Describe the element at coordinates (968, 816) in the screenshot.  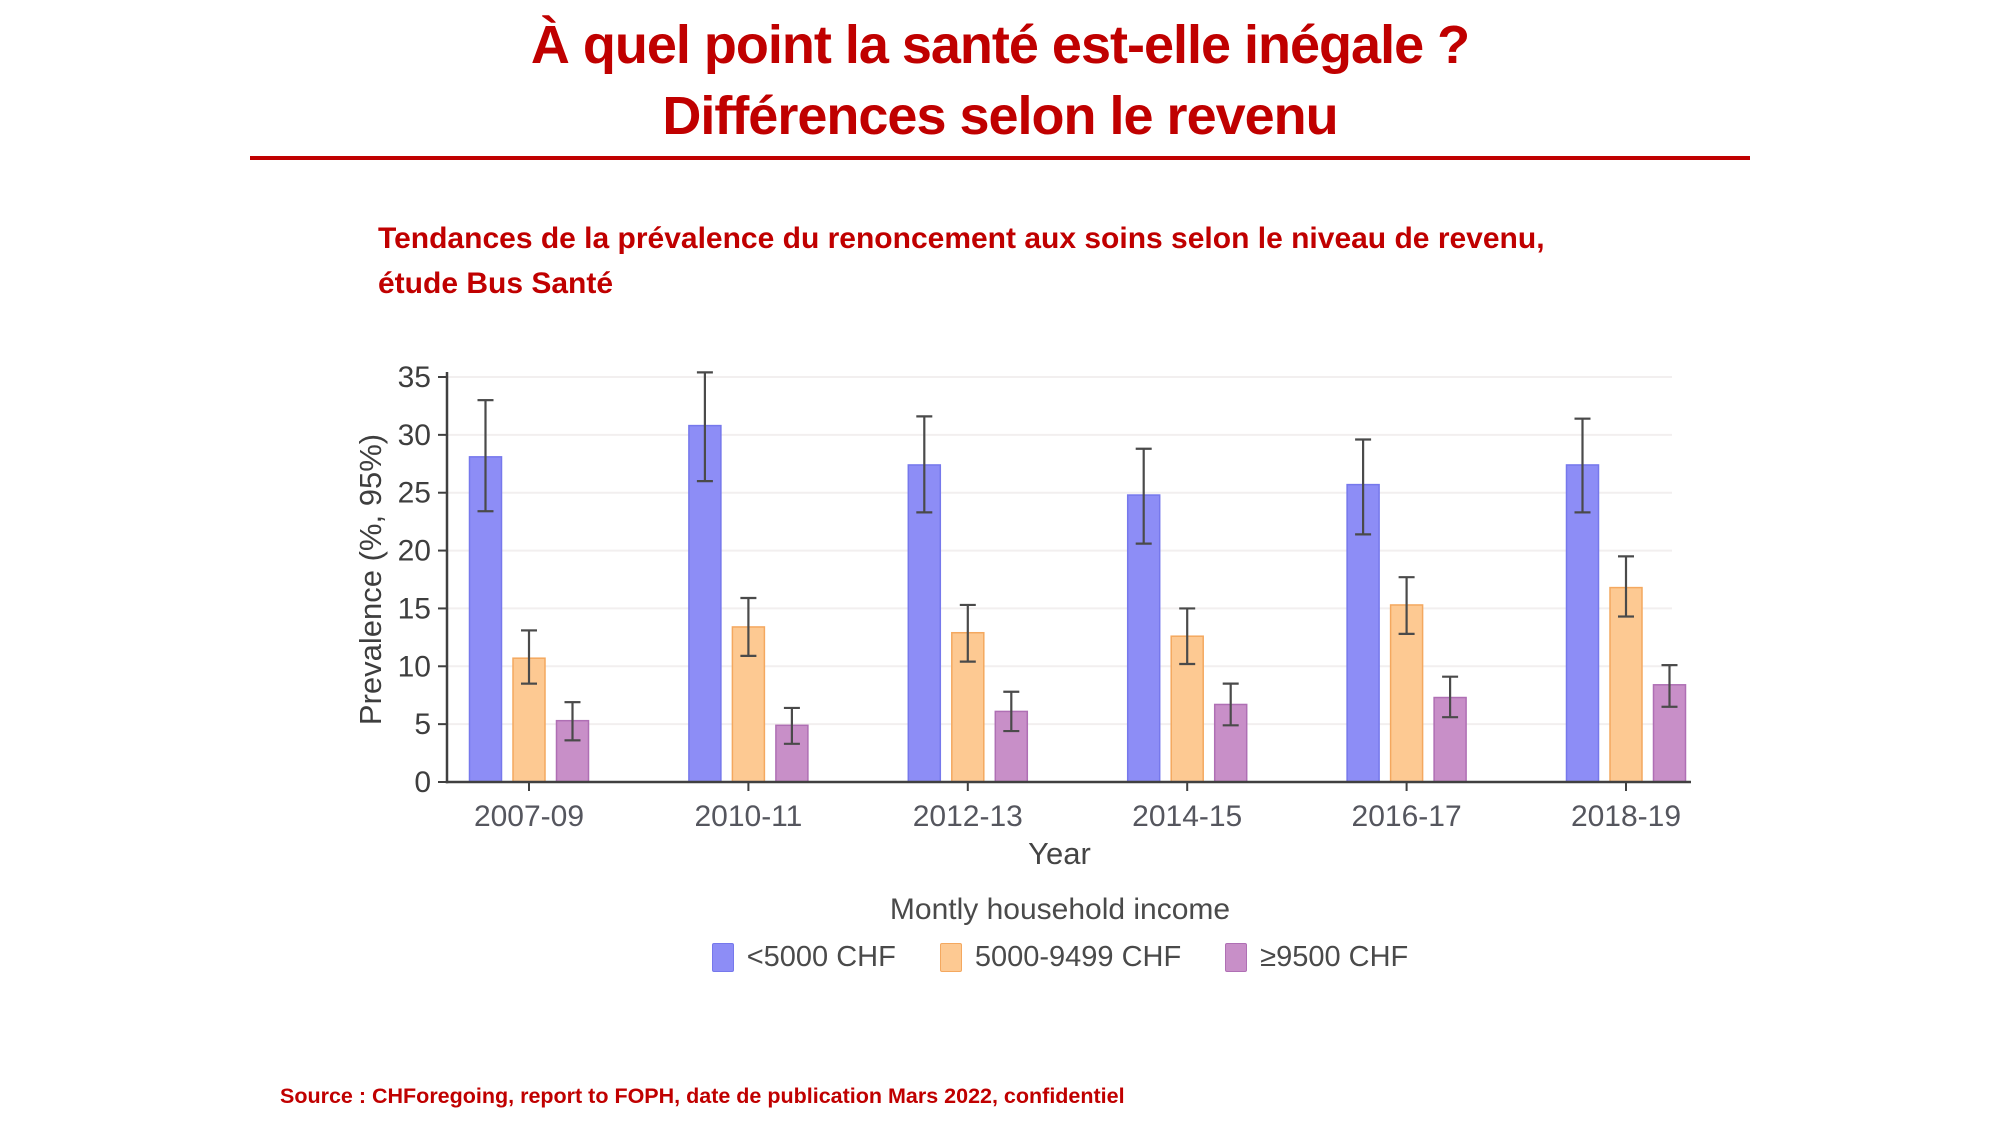
I see `x-tick-label: 2012-13` at that location.